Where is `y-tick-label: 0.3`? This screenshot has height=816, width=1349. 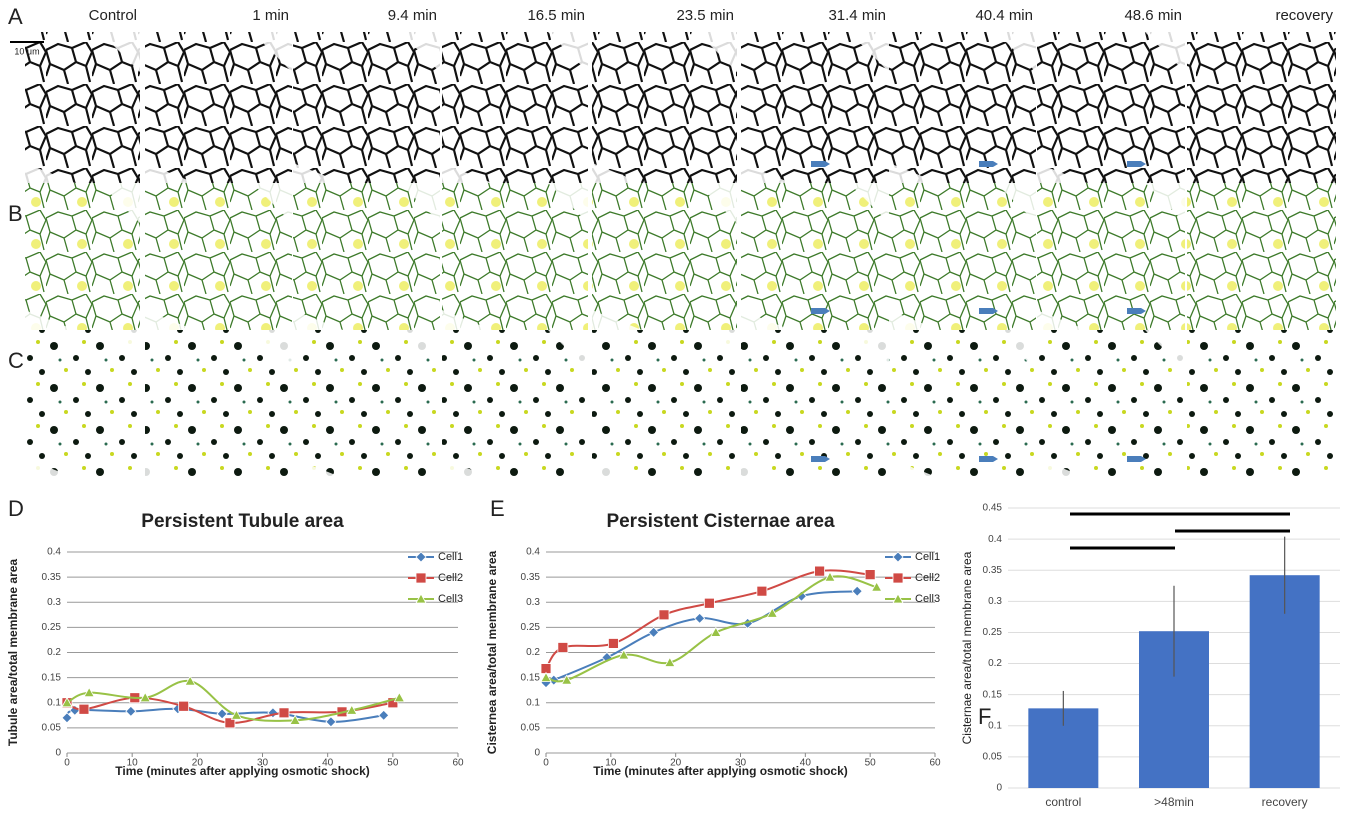 y-tick-label: 0.3 is located at coordinates (54, 602).